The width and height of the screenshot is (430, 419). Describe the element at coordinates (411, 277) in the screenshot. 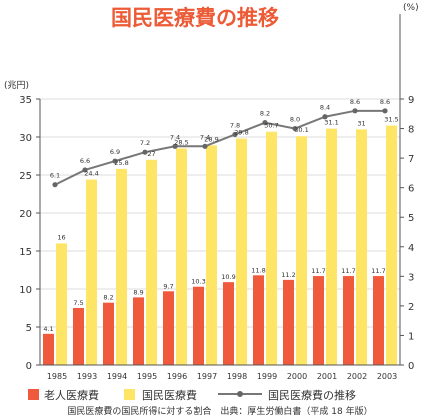

I see `right-axis-tick-label: 3` at that location.